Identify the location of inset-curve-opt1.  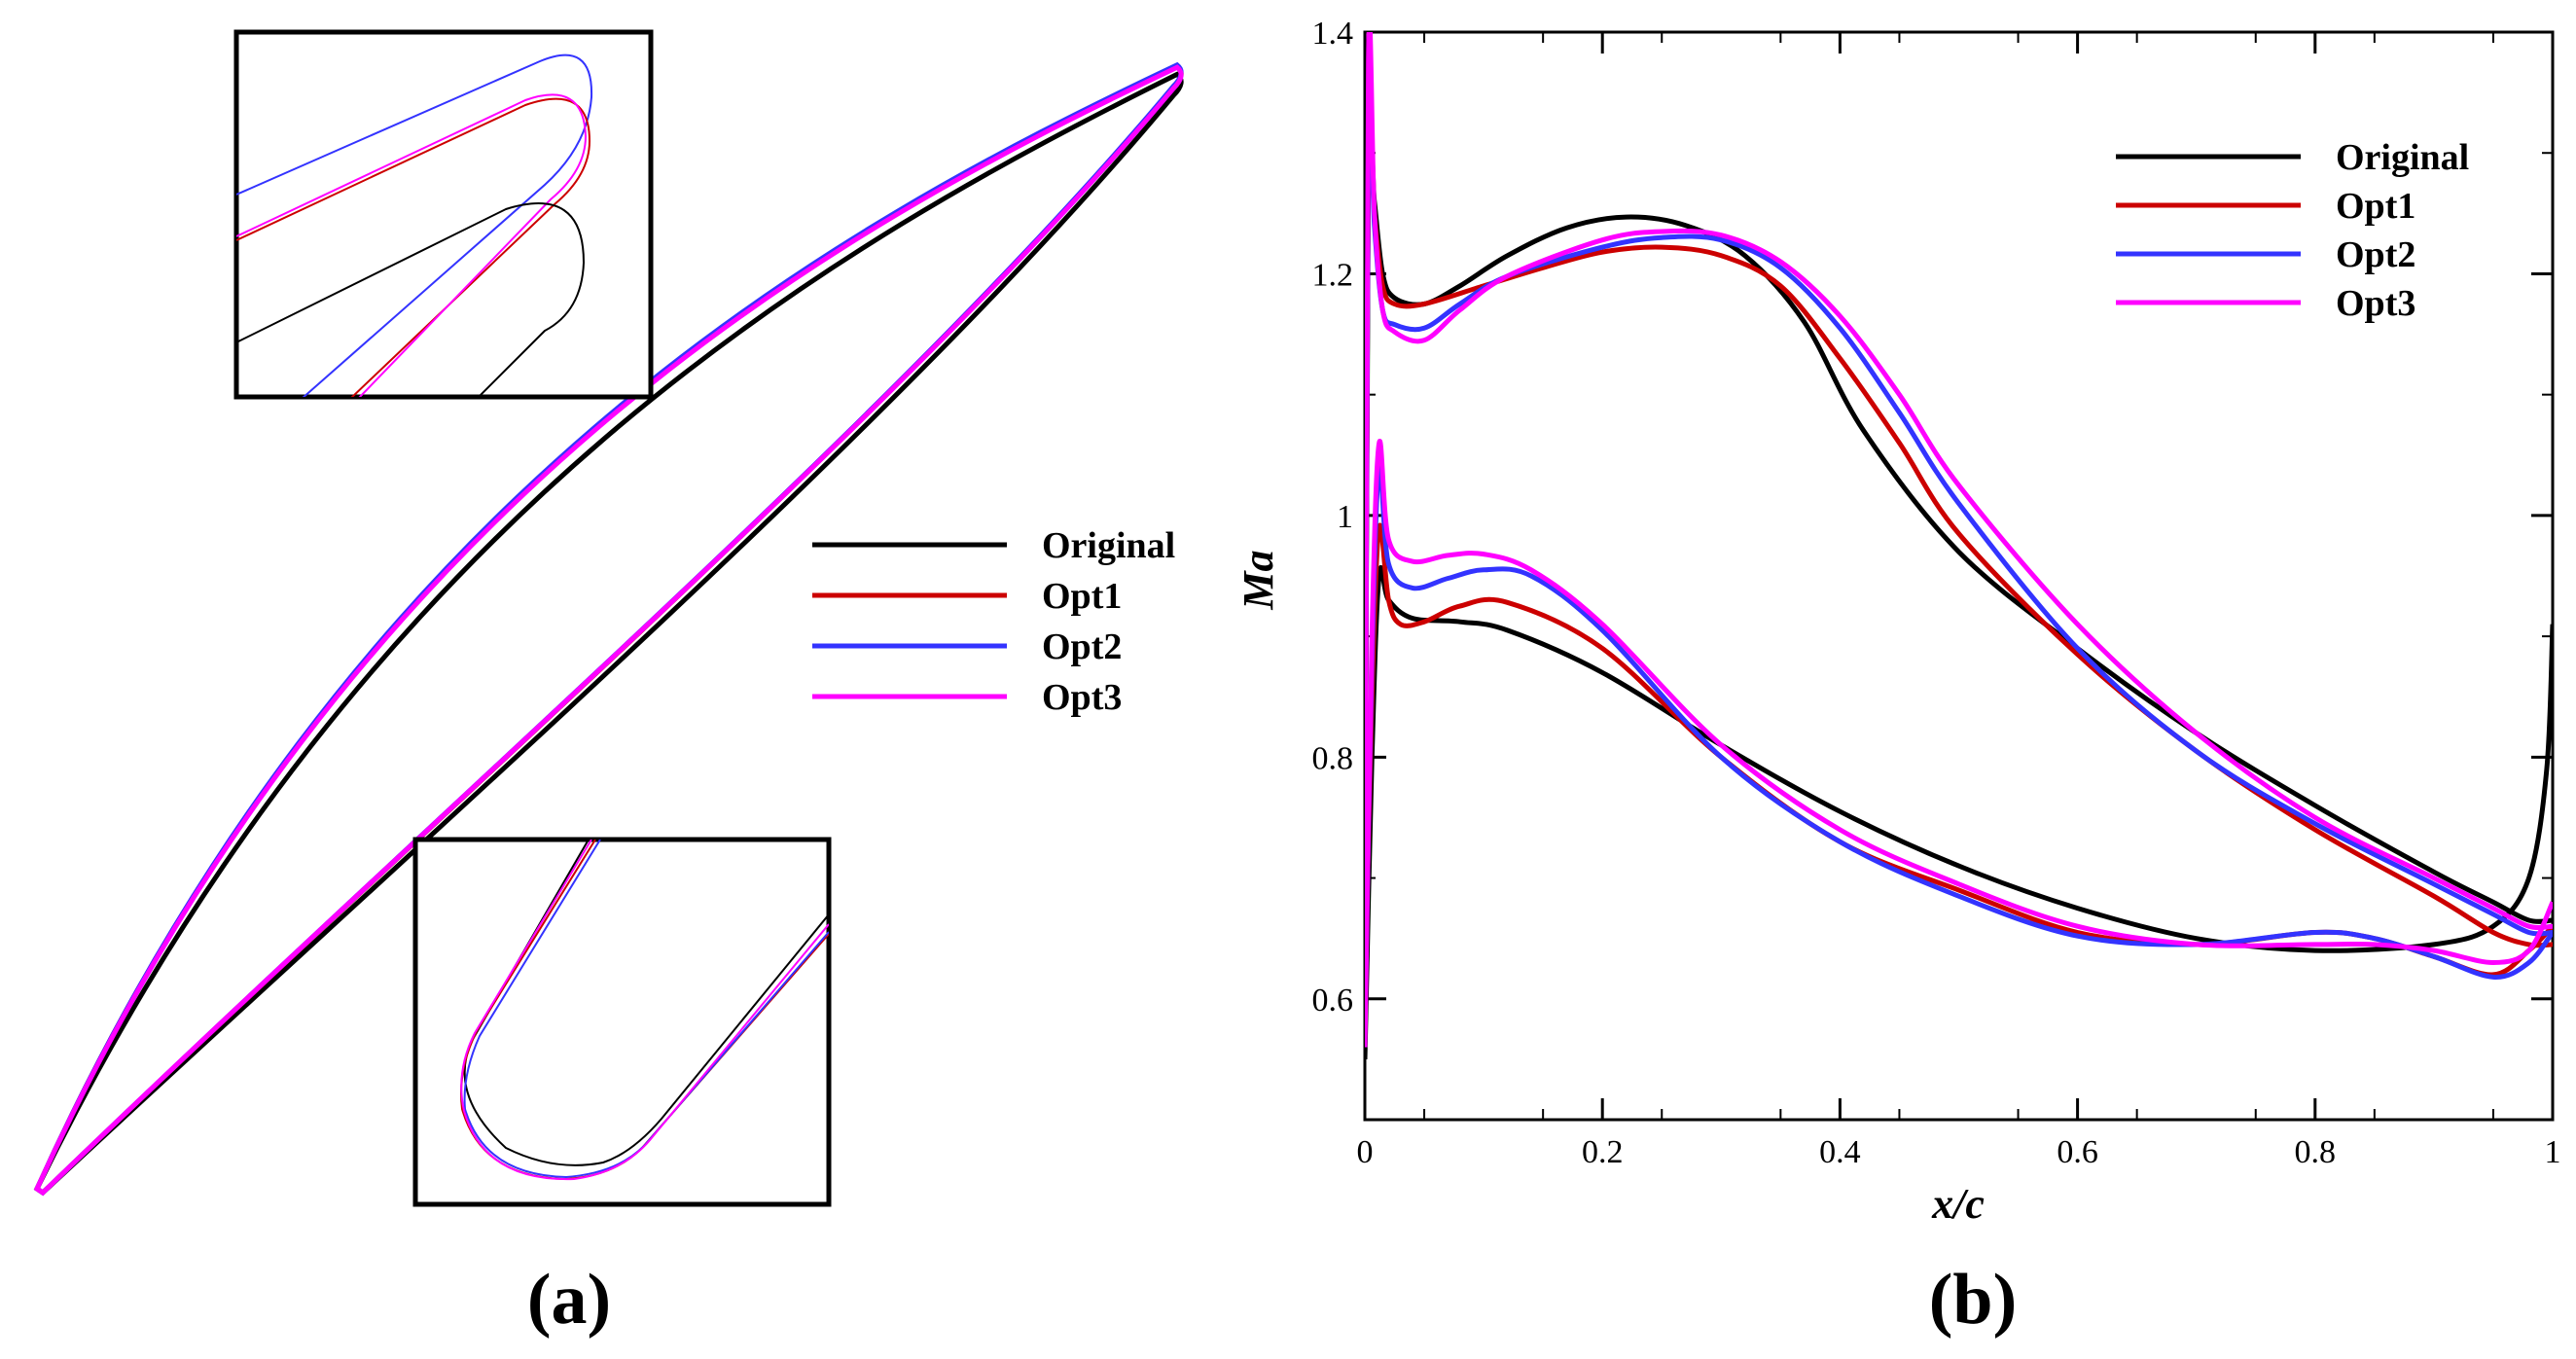
(413, 247).